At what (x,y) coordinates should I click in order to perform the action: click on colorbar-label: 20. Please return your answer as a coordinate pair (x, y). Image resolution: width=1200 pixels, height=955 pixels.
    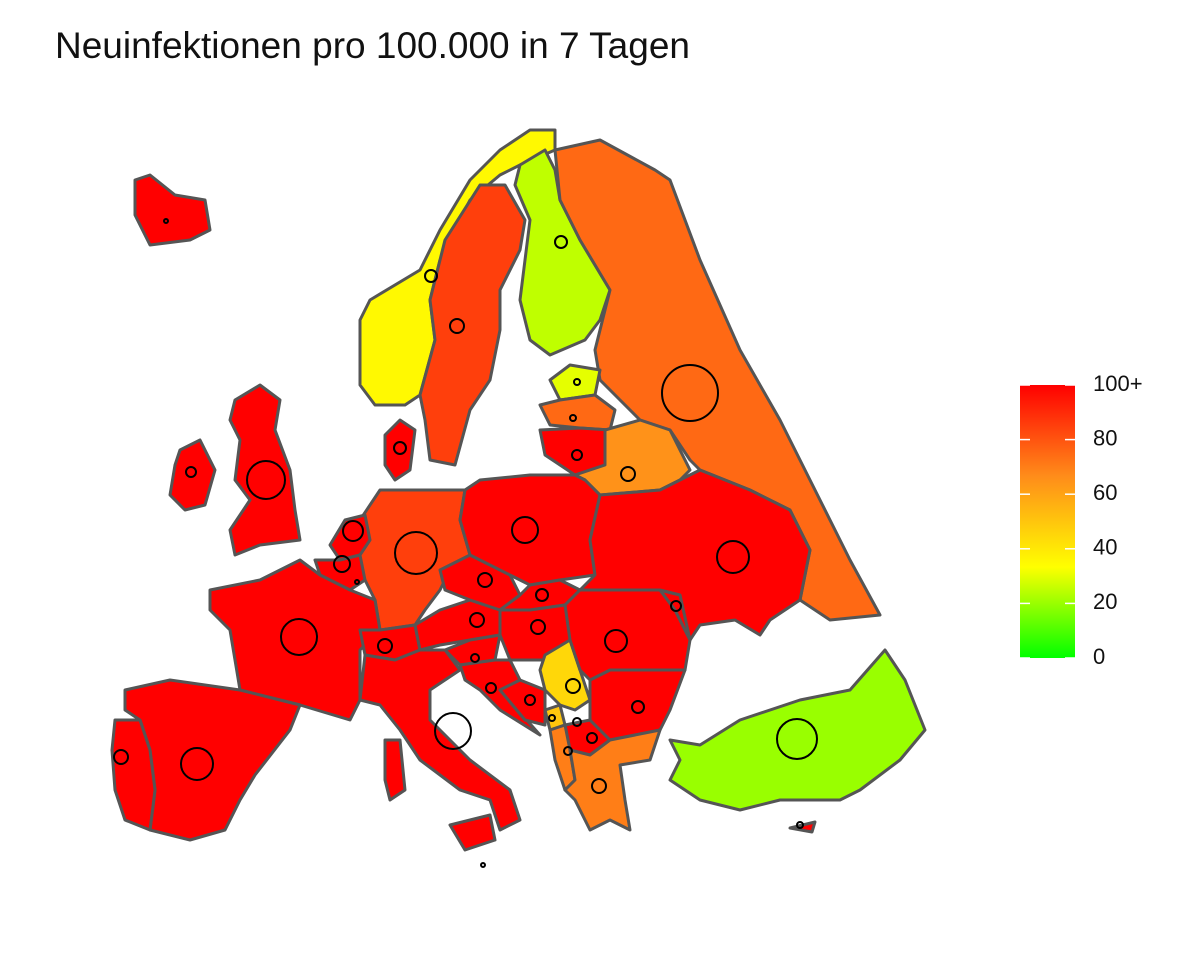
    Looking at the image, I should click on (1105, 601).